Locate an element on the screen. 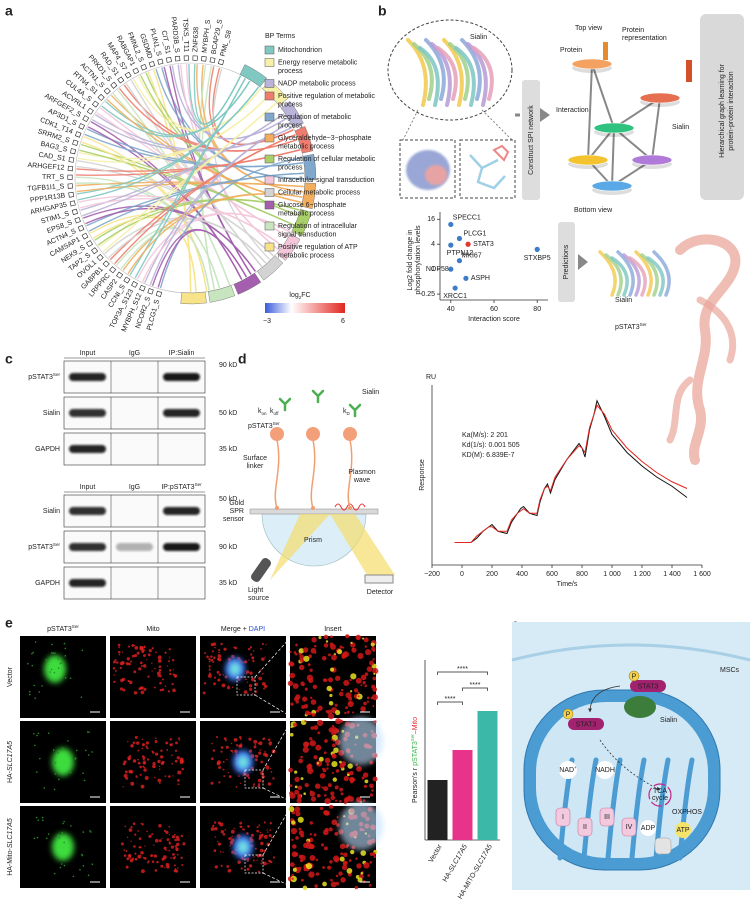  overlap is located at coordinates (243, 847).